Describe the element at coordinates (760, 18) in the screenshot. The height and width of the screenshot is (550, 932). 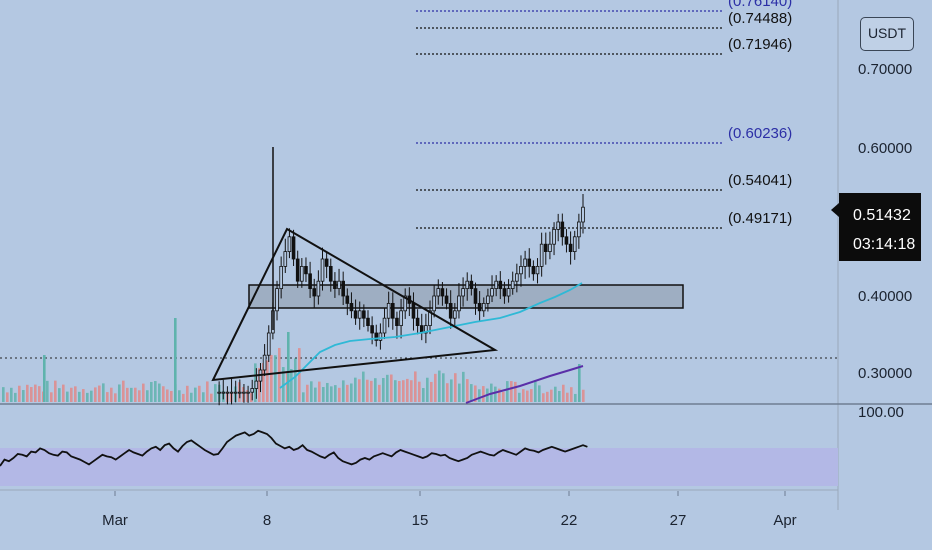
I see `fib-label: (0.74488)` at that location.